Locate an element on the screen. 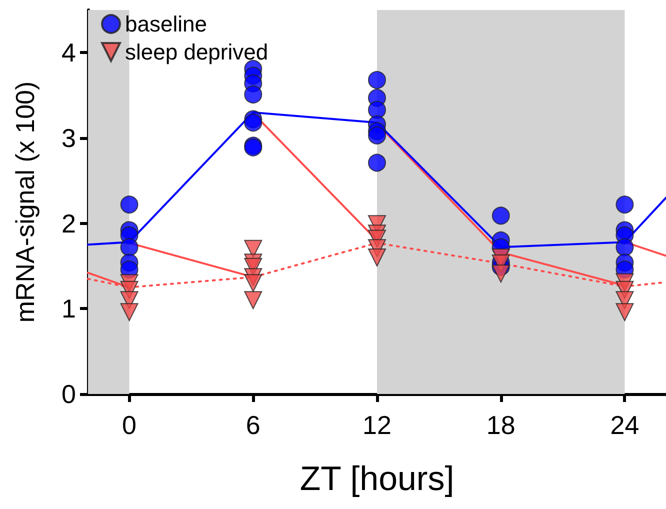  y-tick-label: 0 is located at coordinates (69, 394).